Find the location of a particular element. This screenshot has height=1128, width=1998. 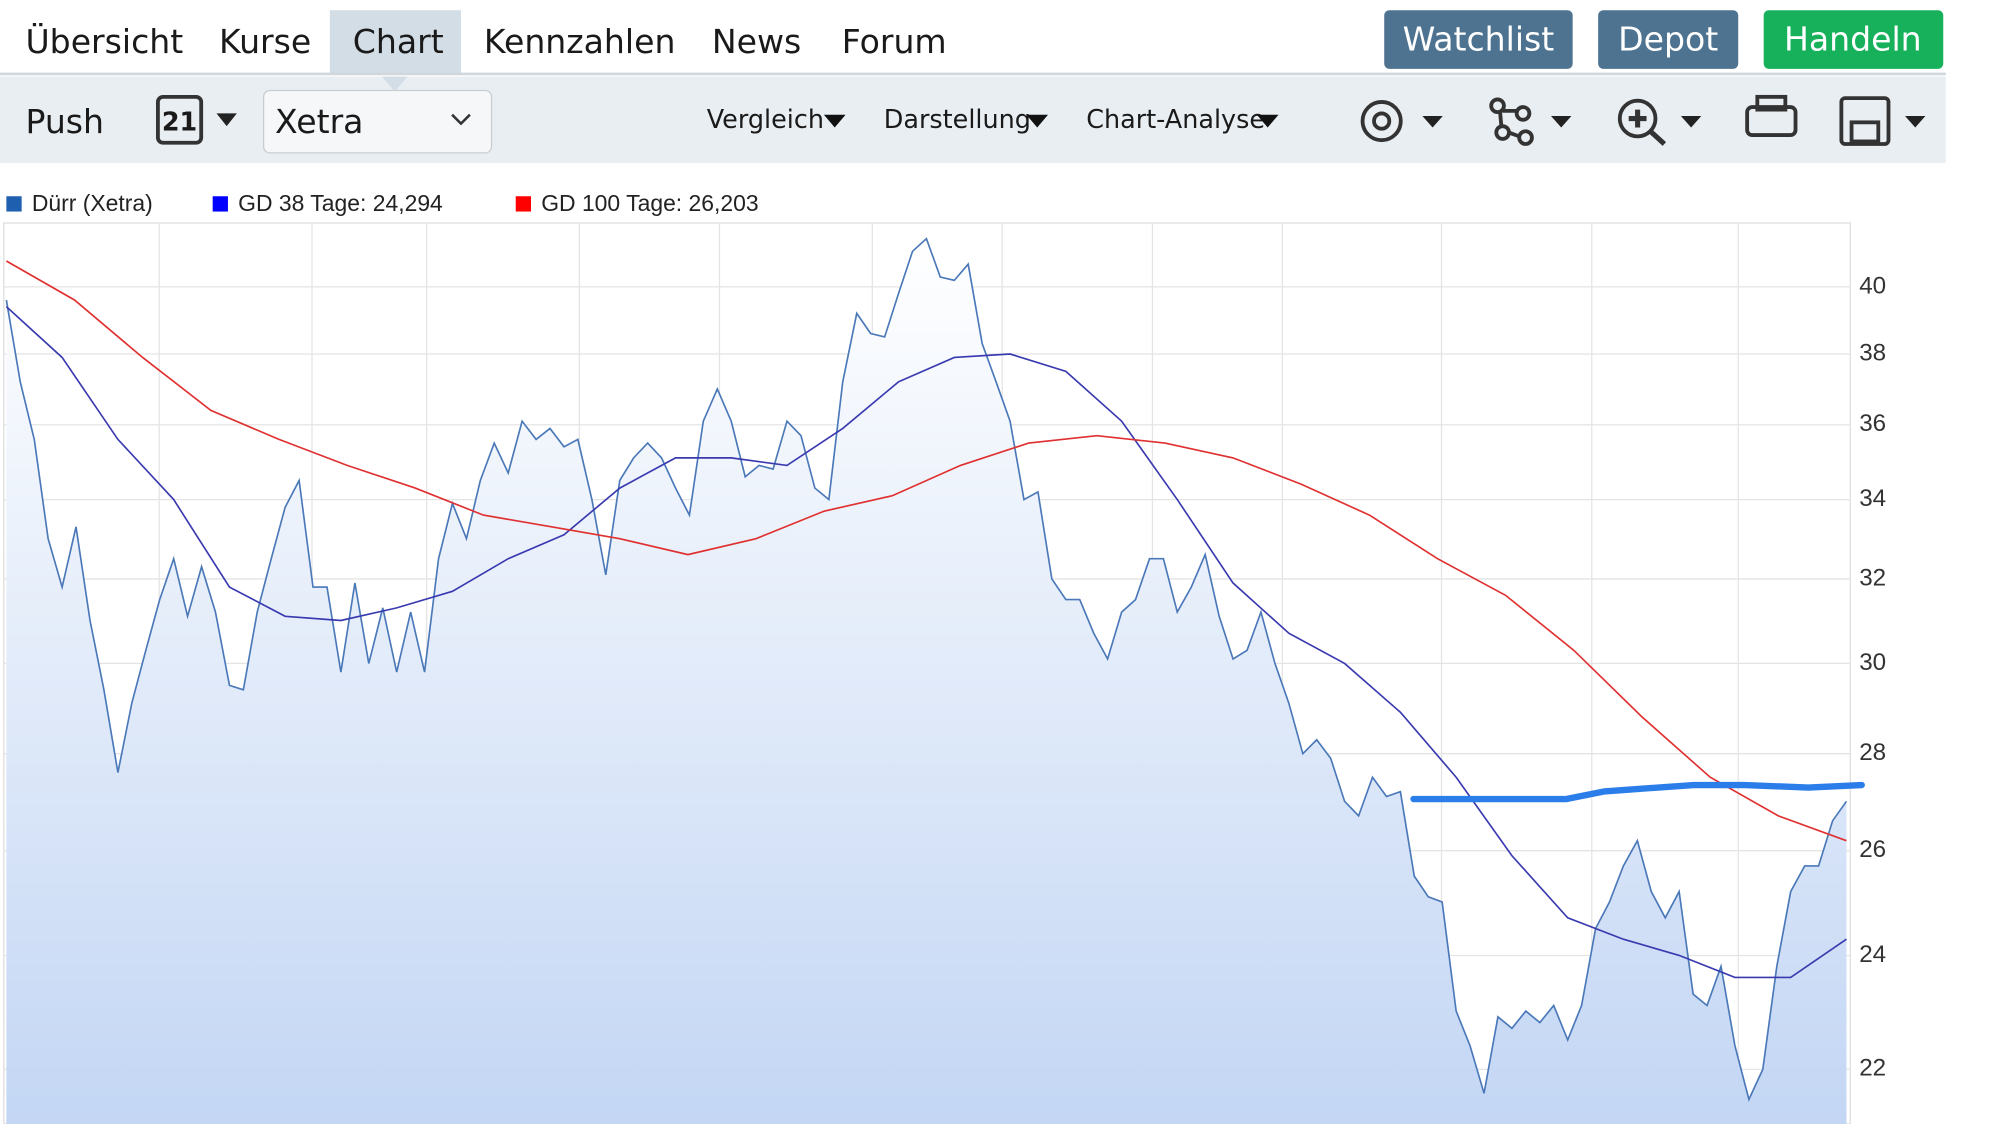

button-label: Watchlist is located at coordinates (1479, 38).